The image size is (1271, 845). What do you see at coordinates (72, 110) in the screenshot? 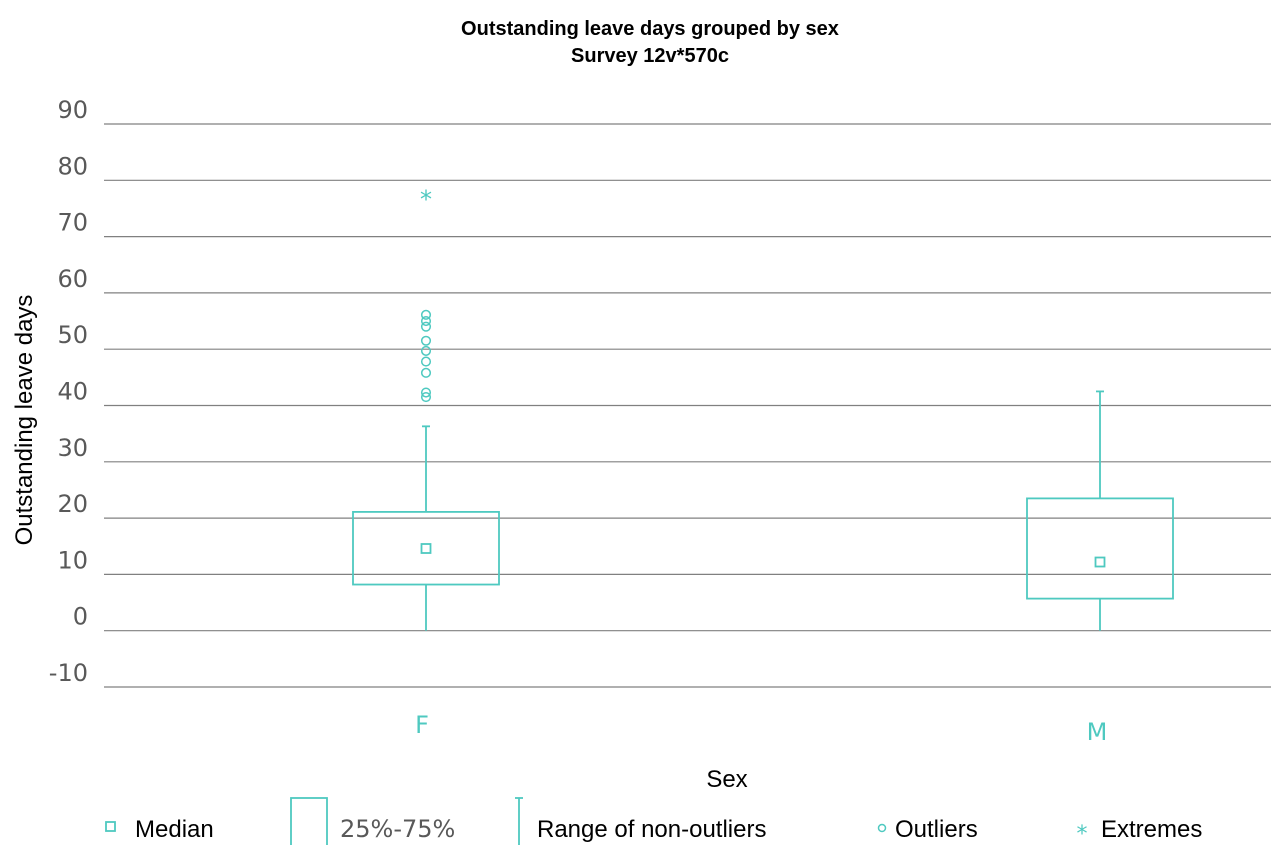
I see `y-tick-label: 90` at bounding box center [72, 110].